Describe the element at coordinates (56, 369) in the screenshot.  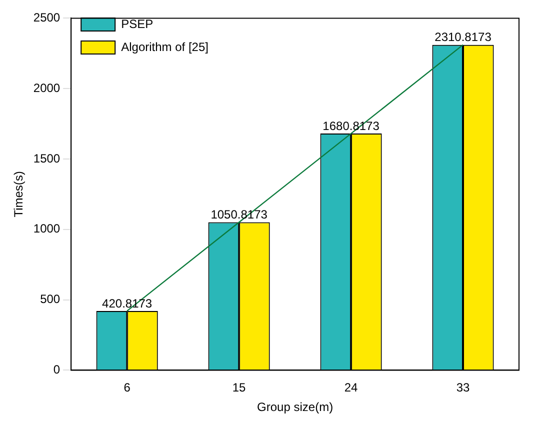
I see `y-tick-label: 0` at that location.